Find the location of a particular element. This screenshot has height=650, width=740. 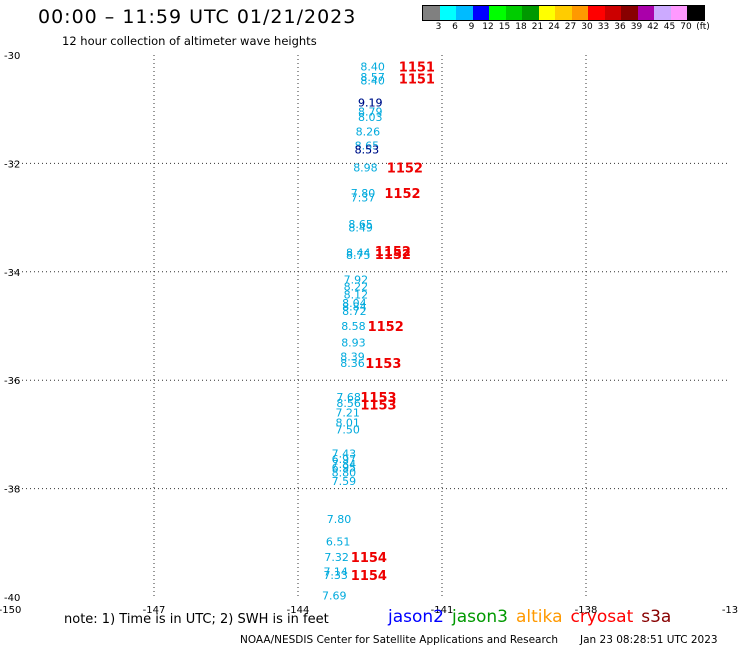

wave-height-label: 8.01 is located at coordinates (347, 422).